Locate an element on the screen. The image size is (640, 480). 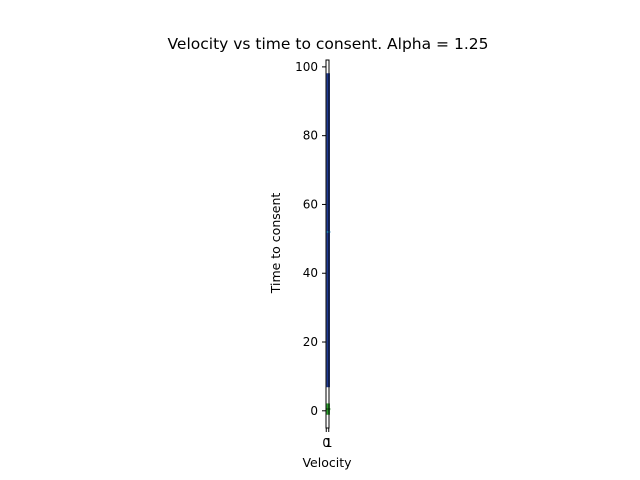
x-tick-label-1: 1 is located at coordinates (329, 443).